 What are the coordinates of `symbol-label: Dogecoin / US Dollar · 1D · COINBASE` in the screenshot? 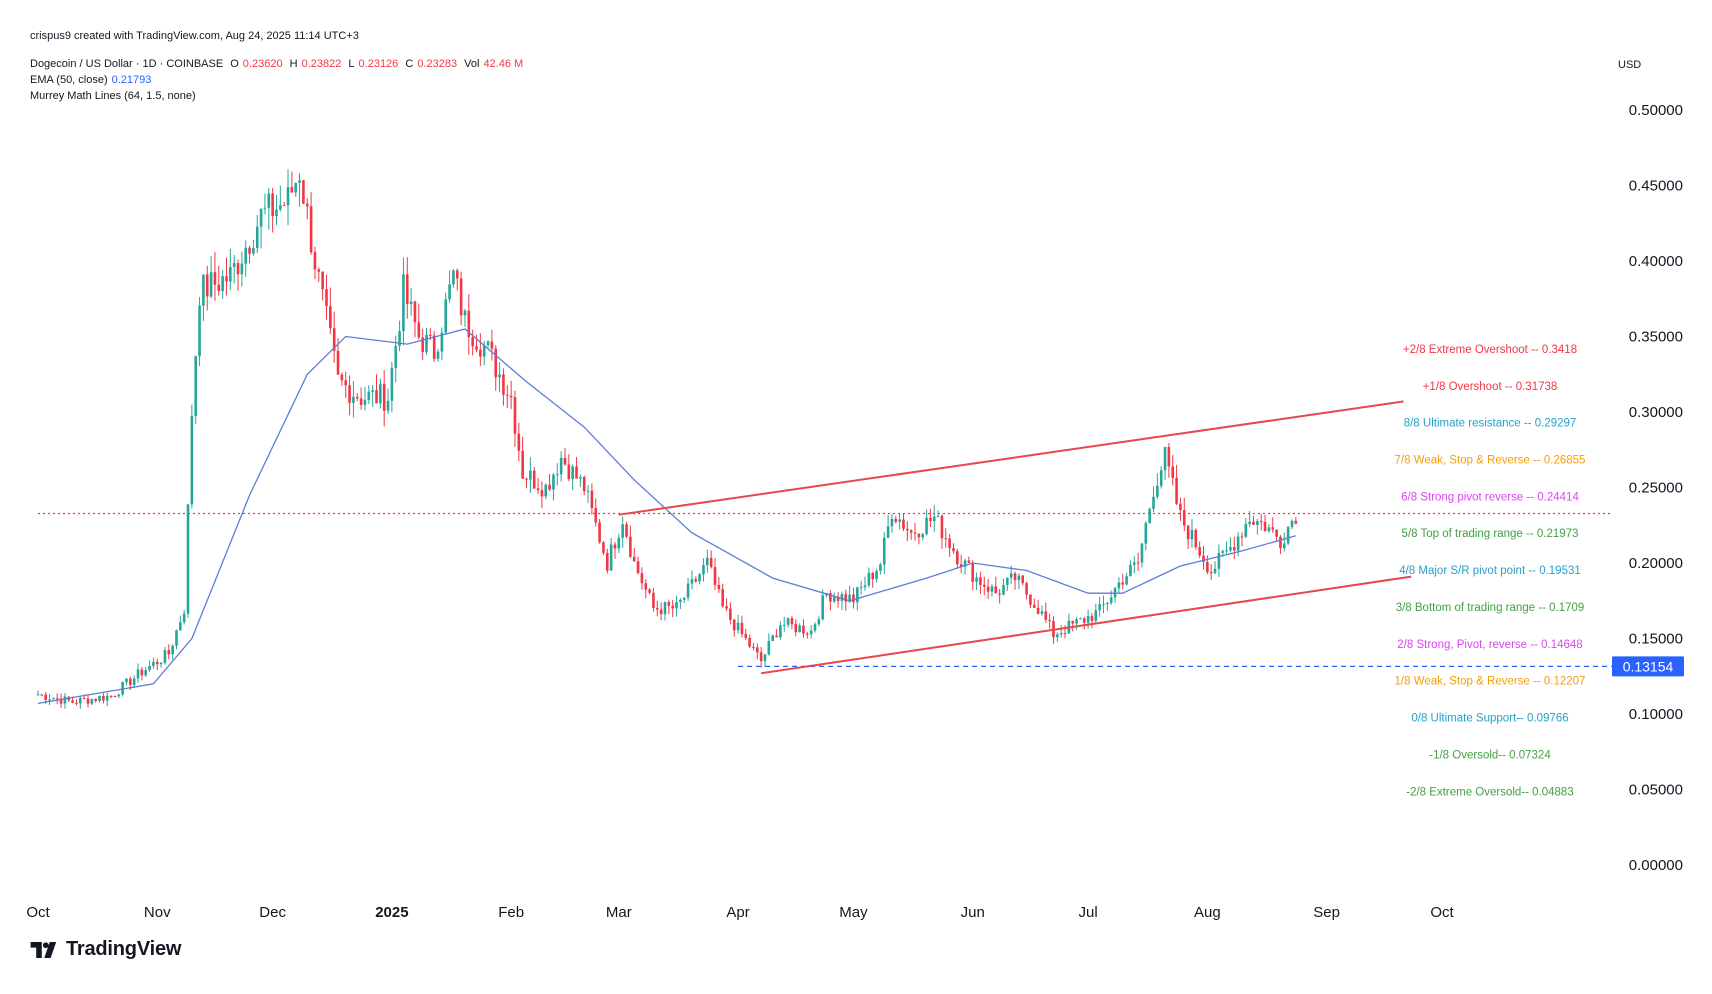 It's located at (127, 64).